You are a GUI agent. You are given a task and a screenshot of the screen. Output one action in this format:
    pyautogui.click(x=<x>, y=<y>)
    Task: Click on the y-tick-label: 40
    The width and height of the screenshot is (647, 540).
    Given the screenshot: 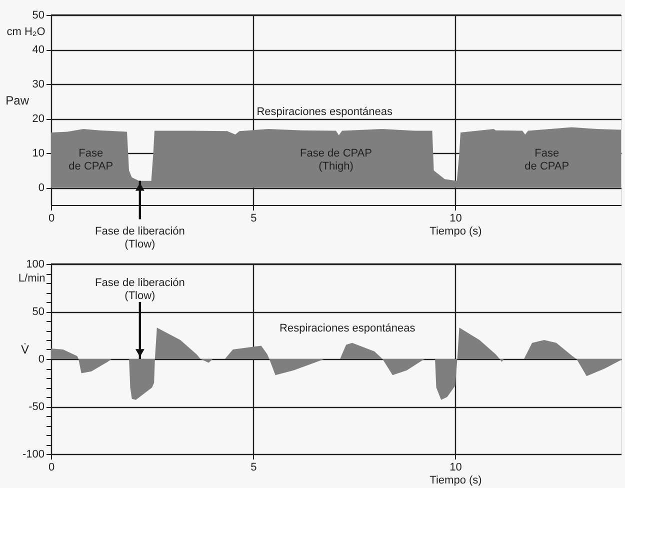 What is the action you would take?
    pyautogui.click(x=38, y=50)
    